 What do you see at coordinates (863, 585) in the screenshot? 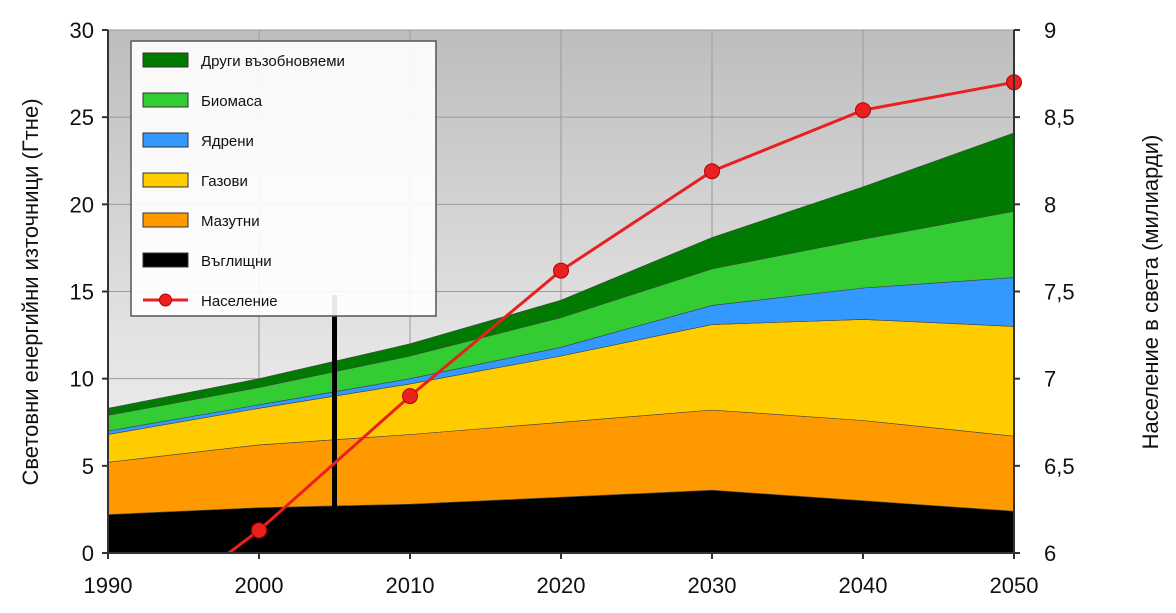
I see `x-tick-label: 2040` at bounding box center [863, 585].